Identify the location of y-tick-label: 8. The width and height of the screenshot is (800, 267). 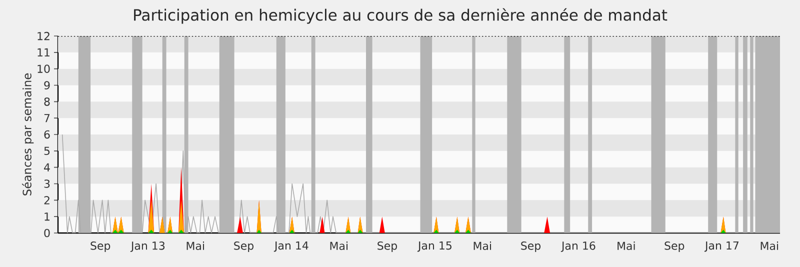
(47, 102).